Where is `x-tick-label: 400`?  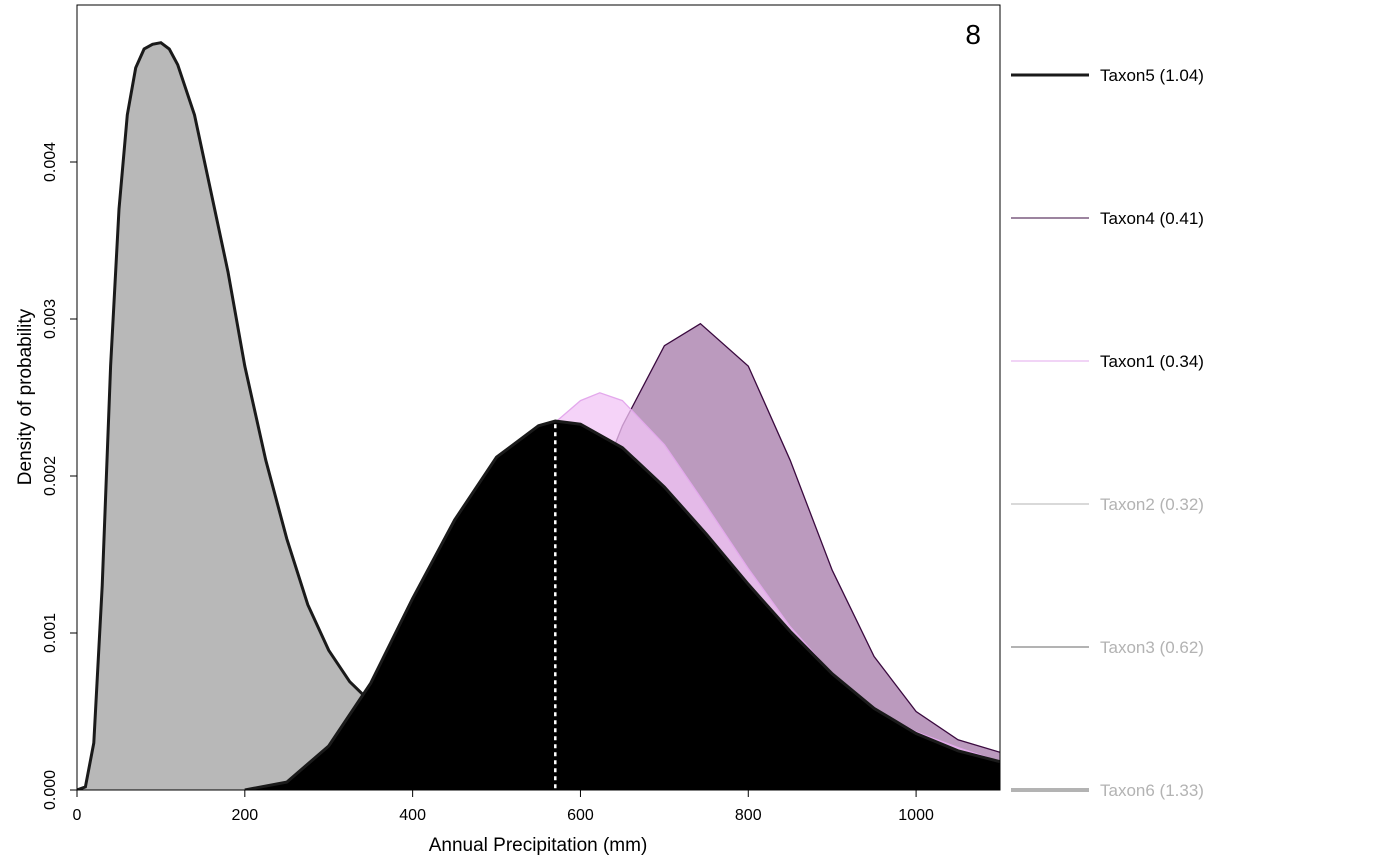 x-tick-label: 400 is located at coordinates (412, 815).